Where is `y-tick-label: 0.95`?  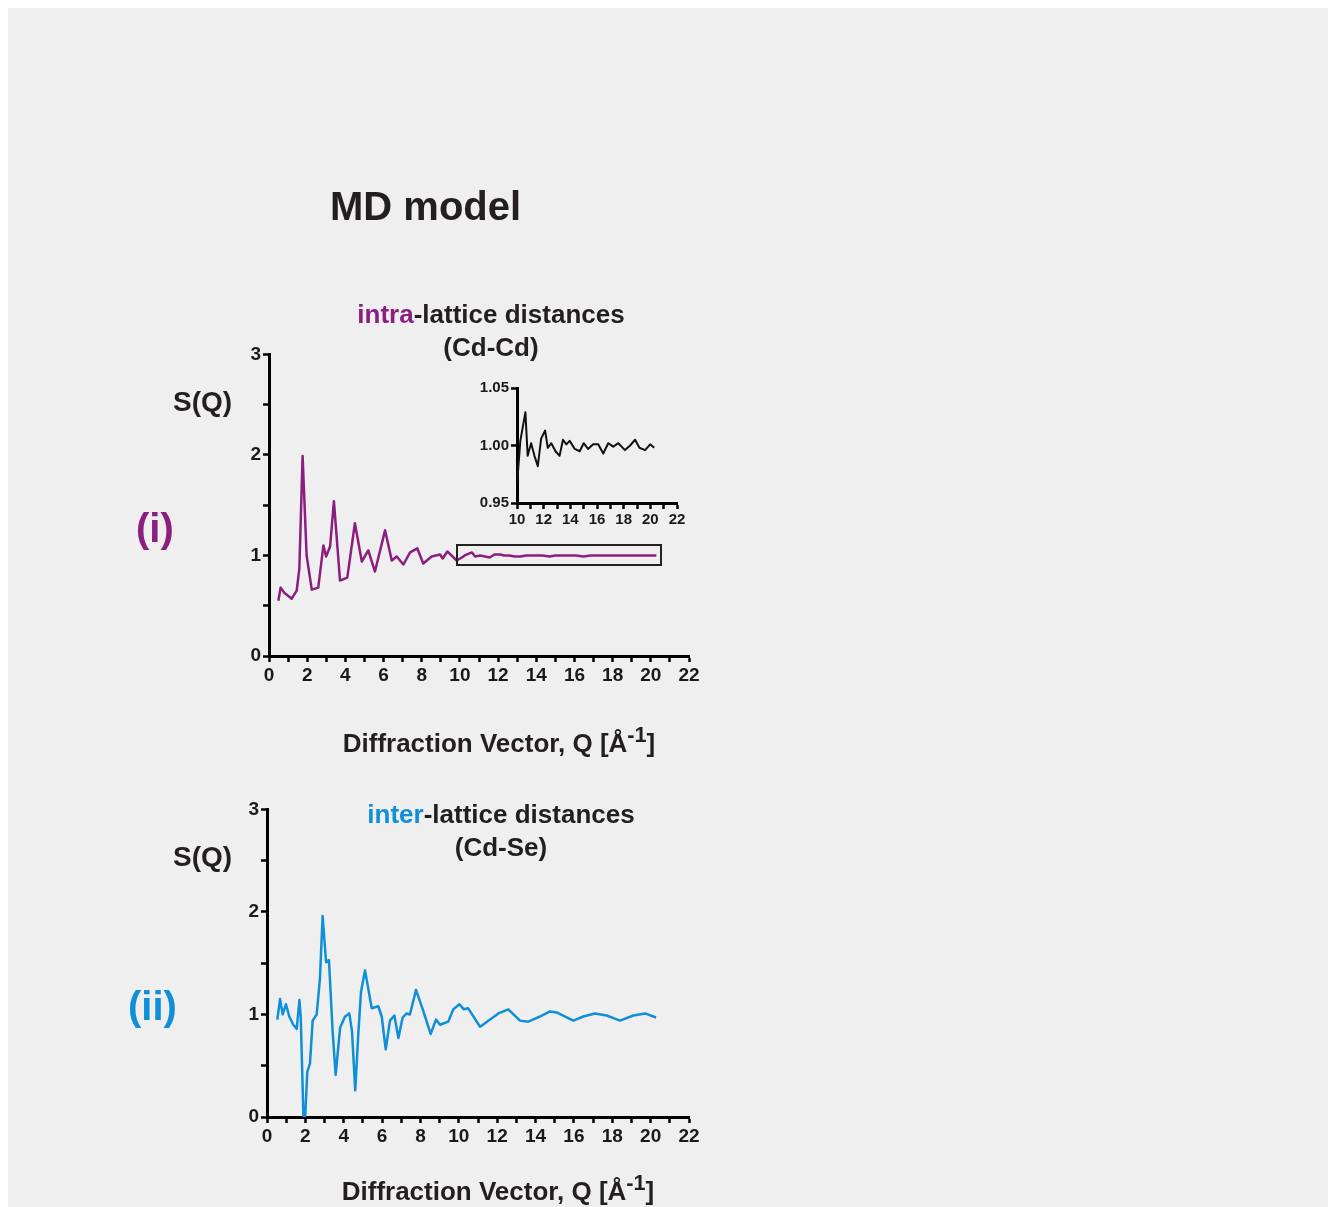
y-tick-label: 0.95 is located at coordinates (494, 502).